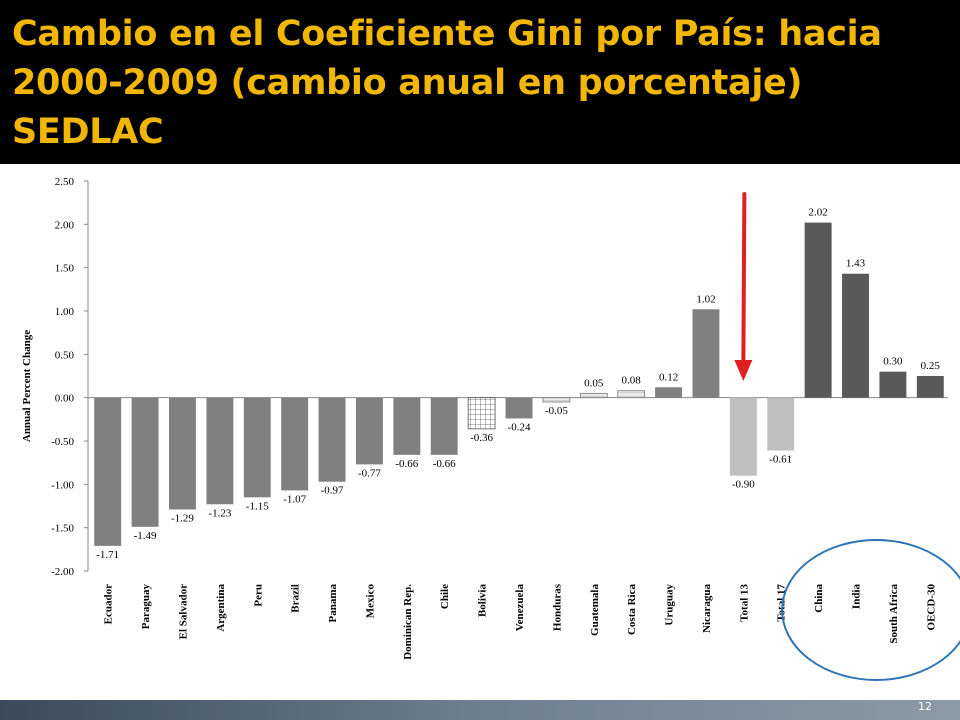 The width and height of the screenshot is (960, 720). Describe the element at coordinates (62, 485) in the screenshot. I see `y-tick-label: -1.00` at that location.